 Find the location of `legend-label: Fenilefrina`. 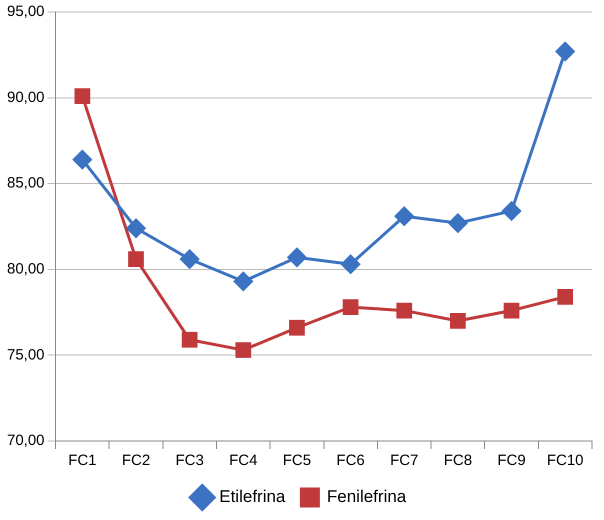

legend-label: Fenilefrina is located at coordinates (366, 496).